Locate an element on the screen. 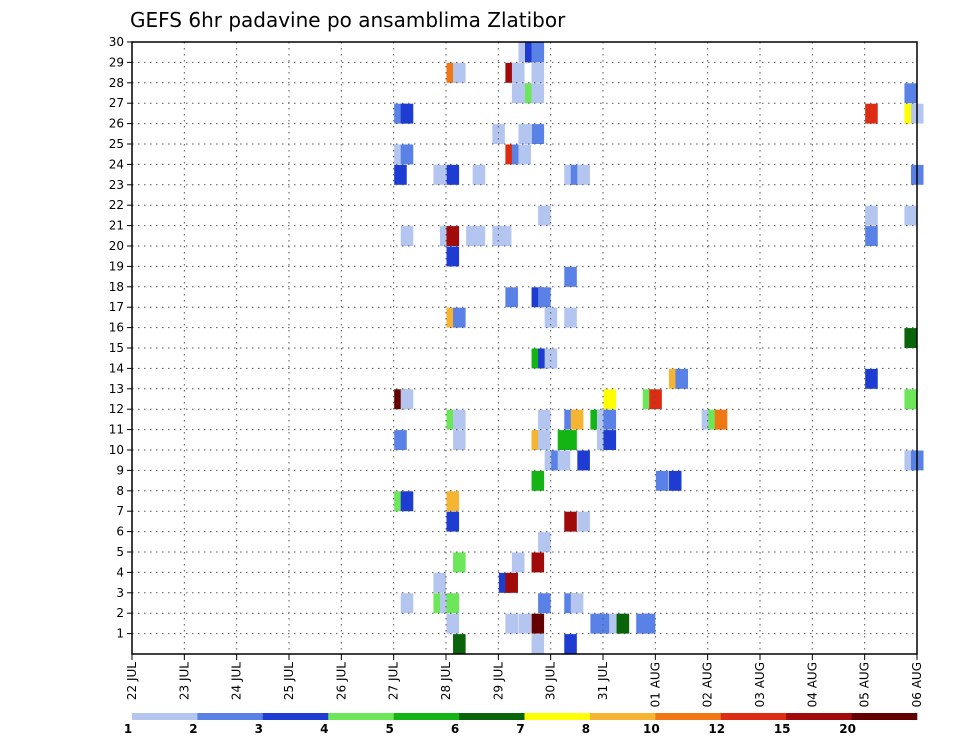 Image resolution: width=960 pixels, height=742 pixels. y-tick-label: 27 is located at coordinates (116, 103).